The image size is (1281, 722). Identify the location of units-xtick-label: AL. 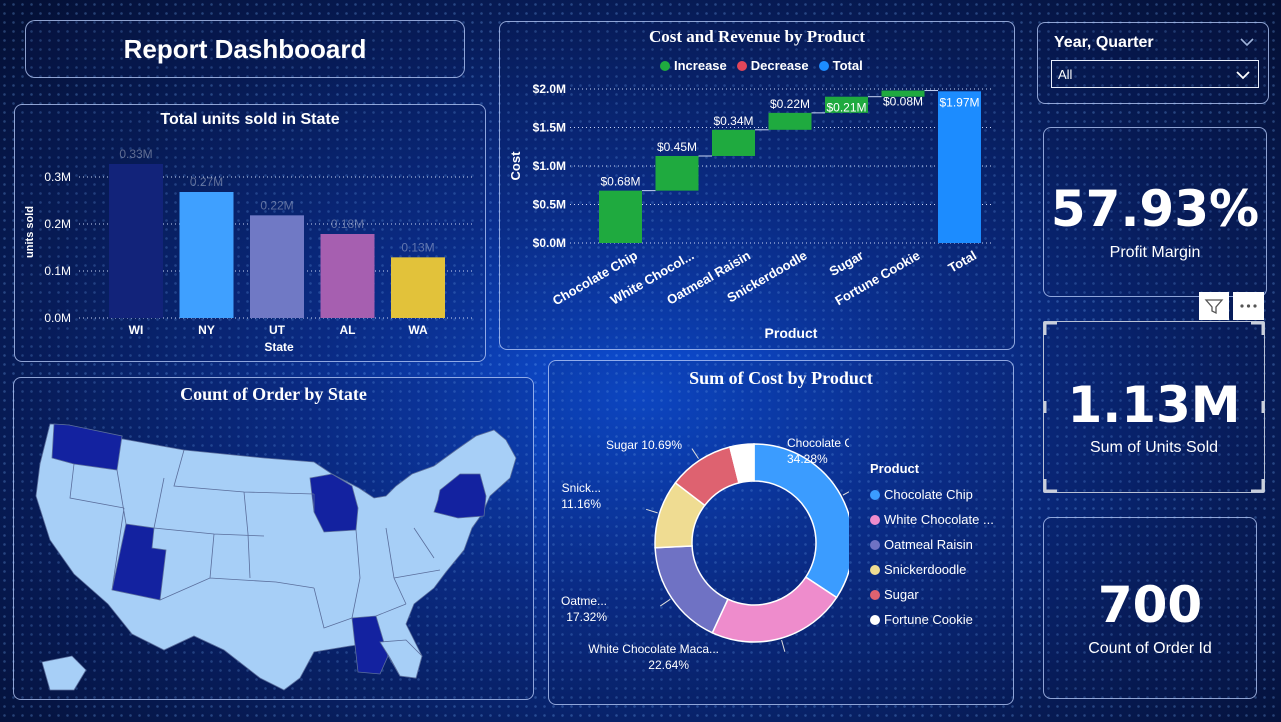
(348, 330).